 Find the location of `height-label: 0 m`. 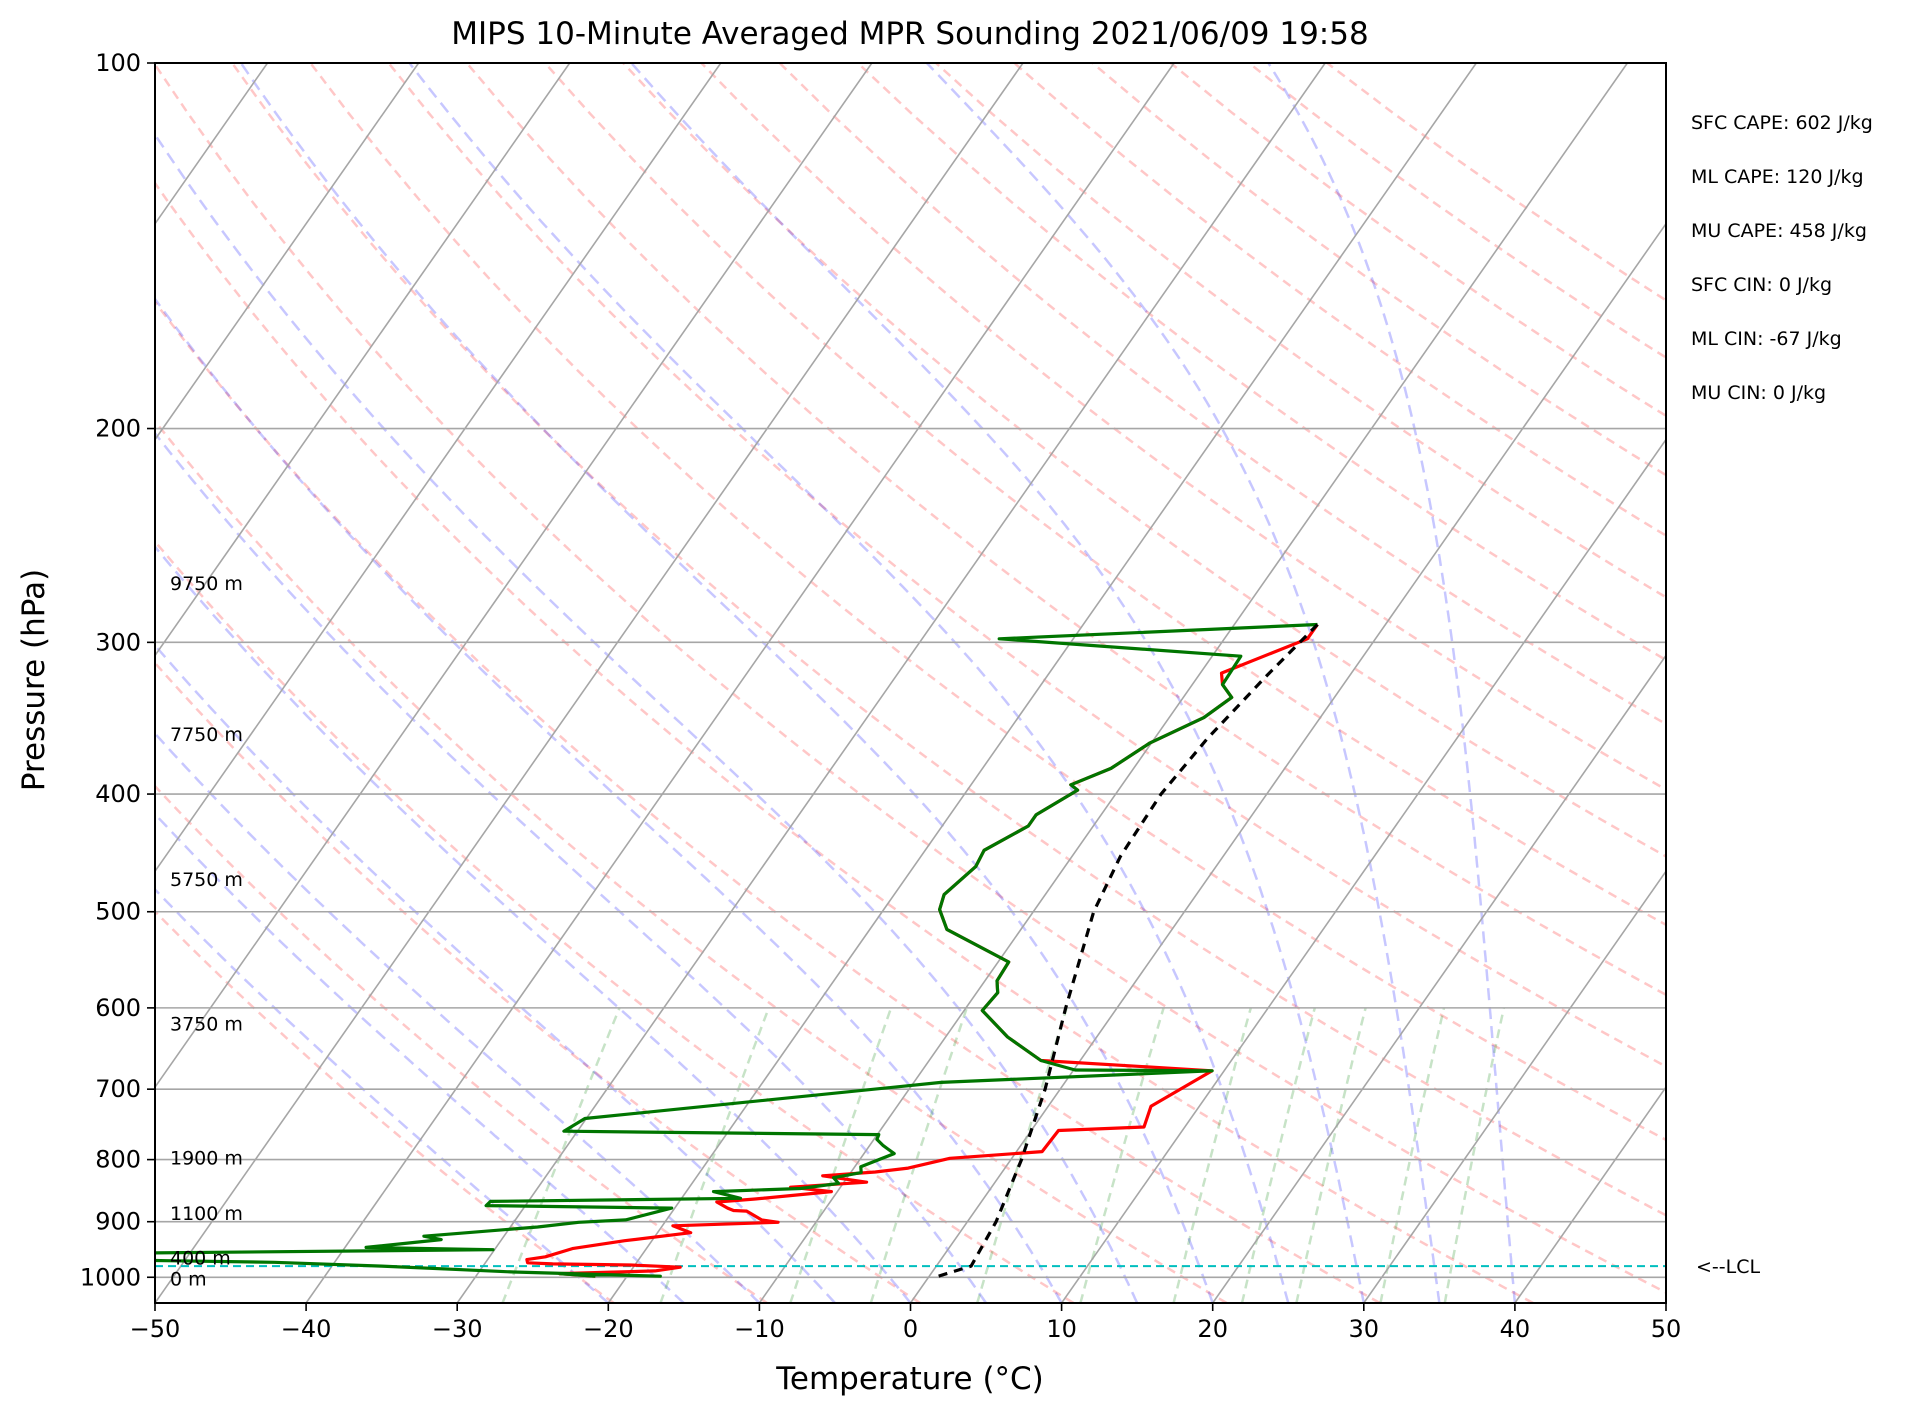

height-label: 0 m is located at coordinates (188, 1279).